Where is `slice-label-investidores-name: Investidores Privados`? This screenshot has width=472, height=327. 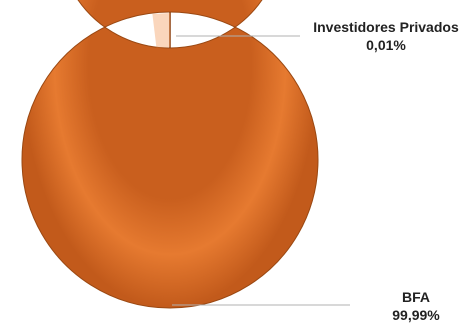
slice-label-investidores-name: Investidores Privados is located at coordinates (386, 27).